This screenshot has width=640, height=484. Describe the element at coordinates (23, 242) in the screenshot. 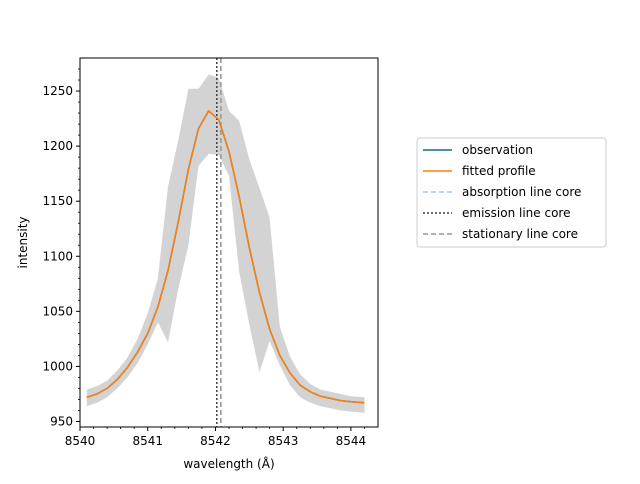

I see `y-axis-label: intensity` at that location.